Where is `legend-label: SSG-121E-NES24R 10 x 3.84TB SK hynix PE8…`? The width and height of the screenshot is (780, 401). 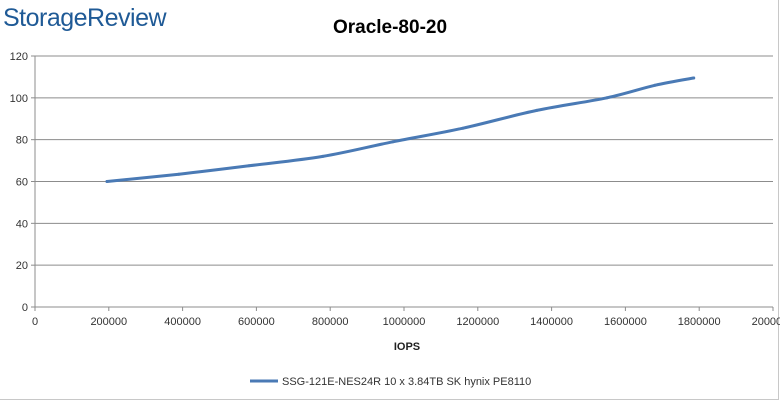
legend-label: SSG-121E-NES24R 10 x 3.84TB SK hynix PE8… is located at coordinates (406, 382).